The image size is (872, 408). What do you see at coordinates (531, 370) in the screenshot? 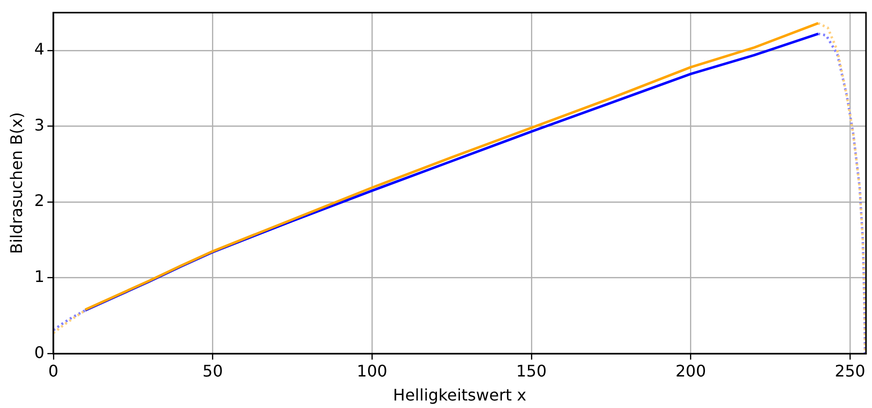
I see `x-tick-label: 150` at bounding box center [531, 370].